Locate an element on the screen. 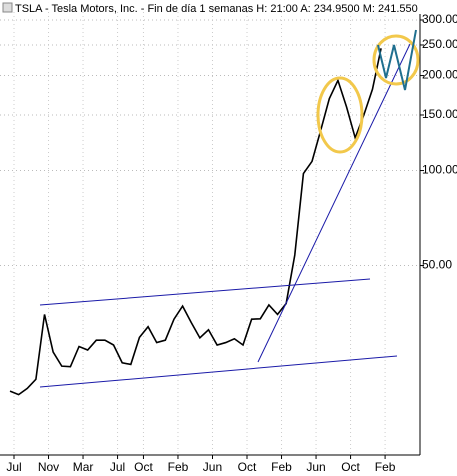 The image size is (457, 476). y-tick-label: 100.00 is located at coordinates (439, 170).